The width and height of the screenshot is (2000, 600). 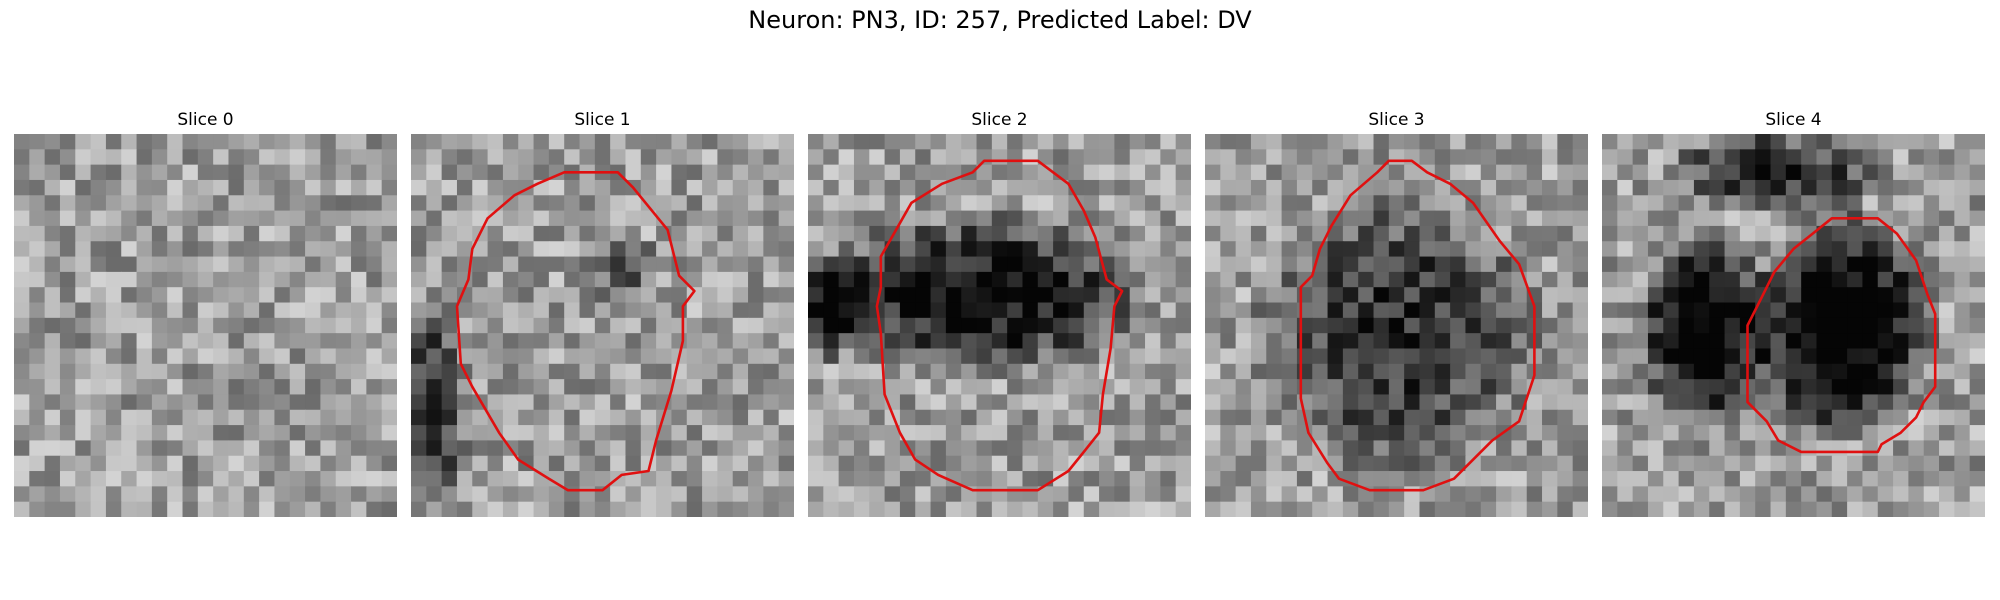 I want to click on slice-panel-1: Slice 1, so click(x=602, y=312).